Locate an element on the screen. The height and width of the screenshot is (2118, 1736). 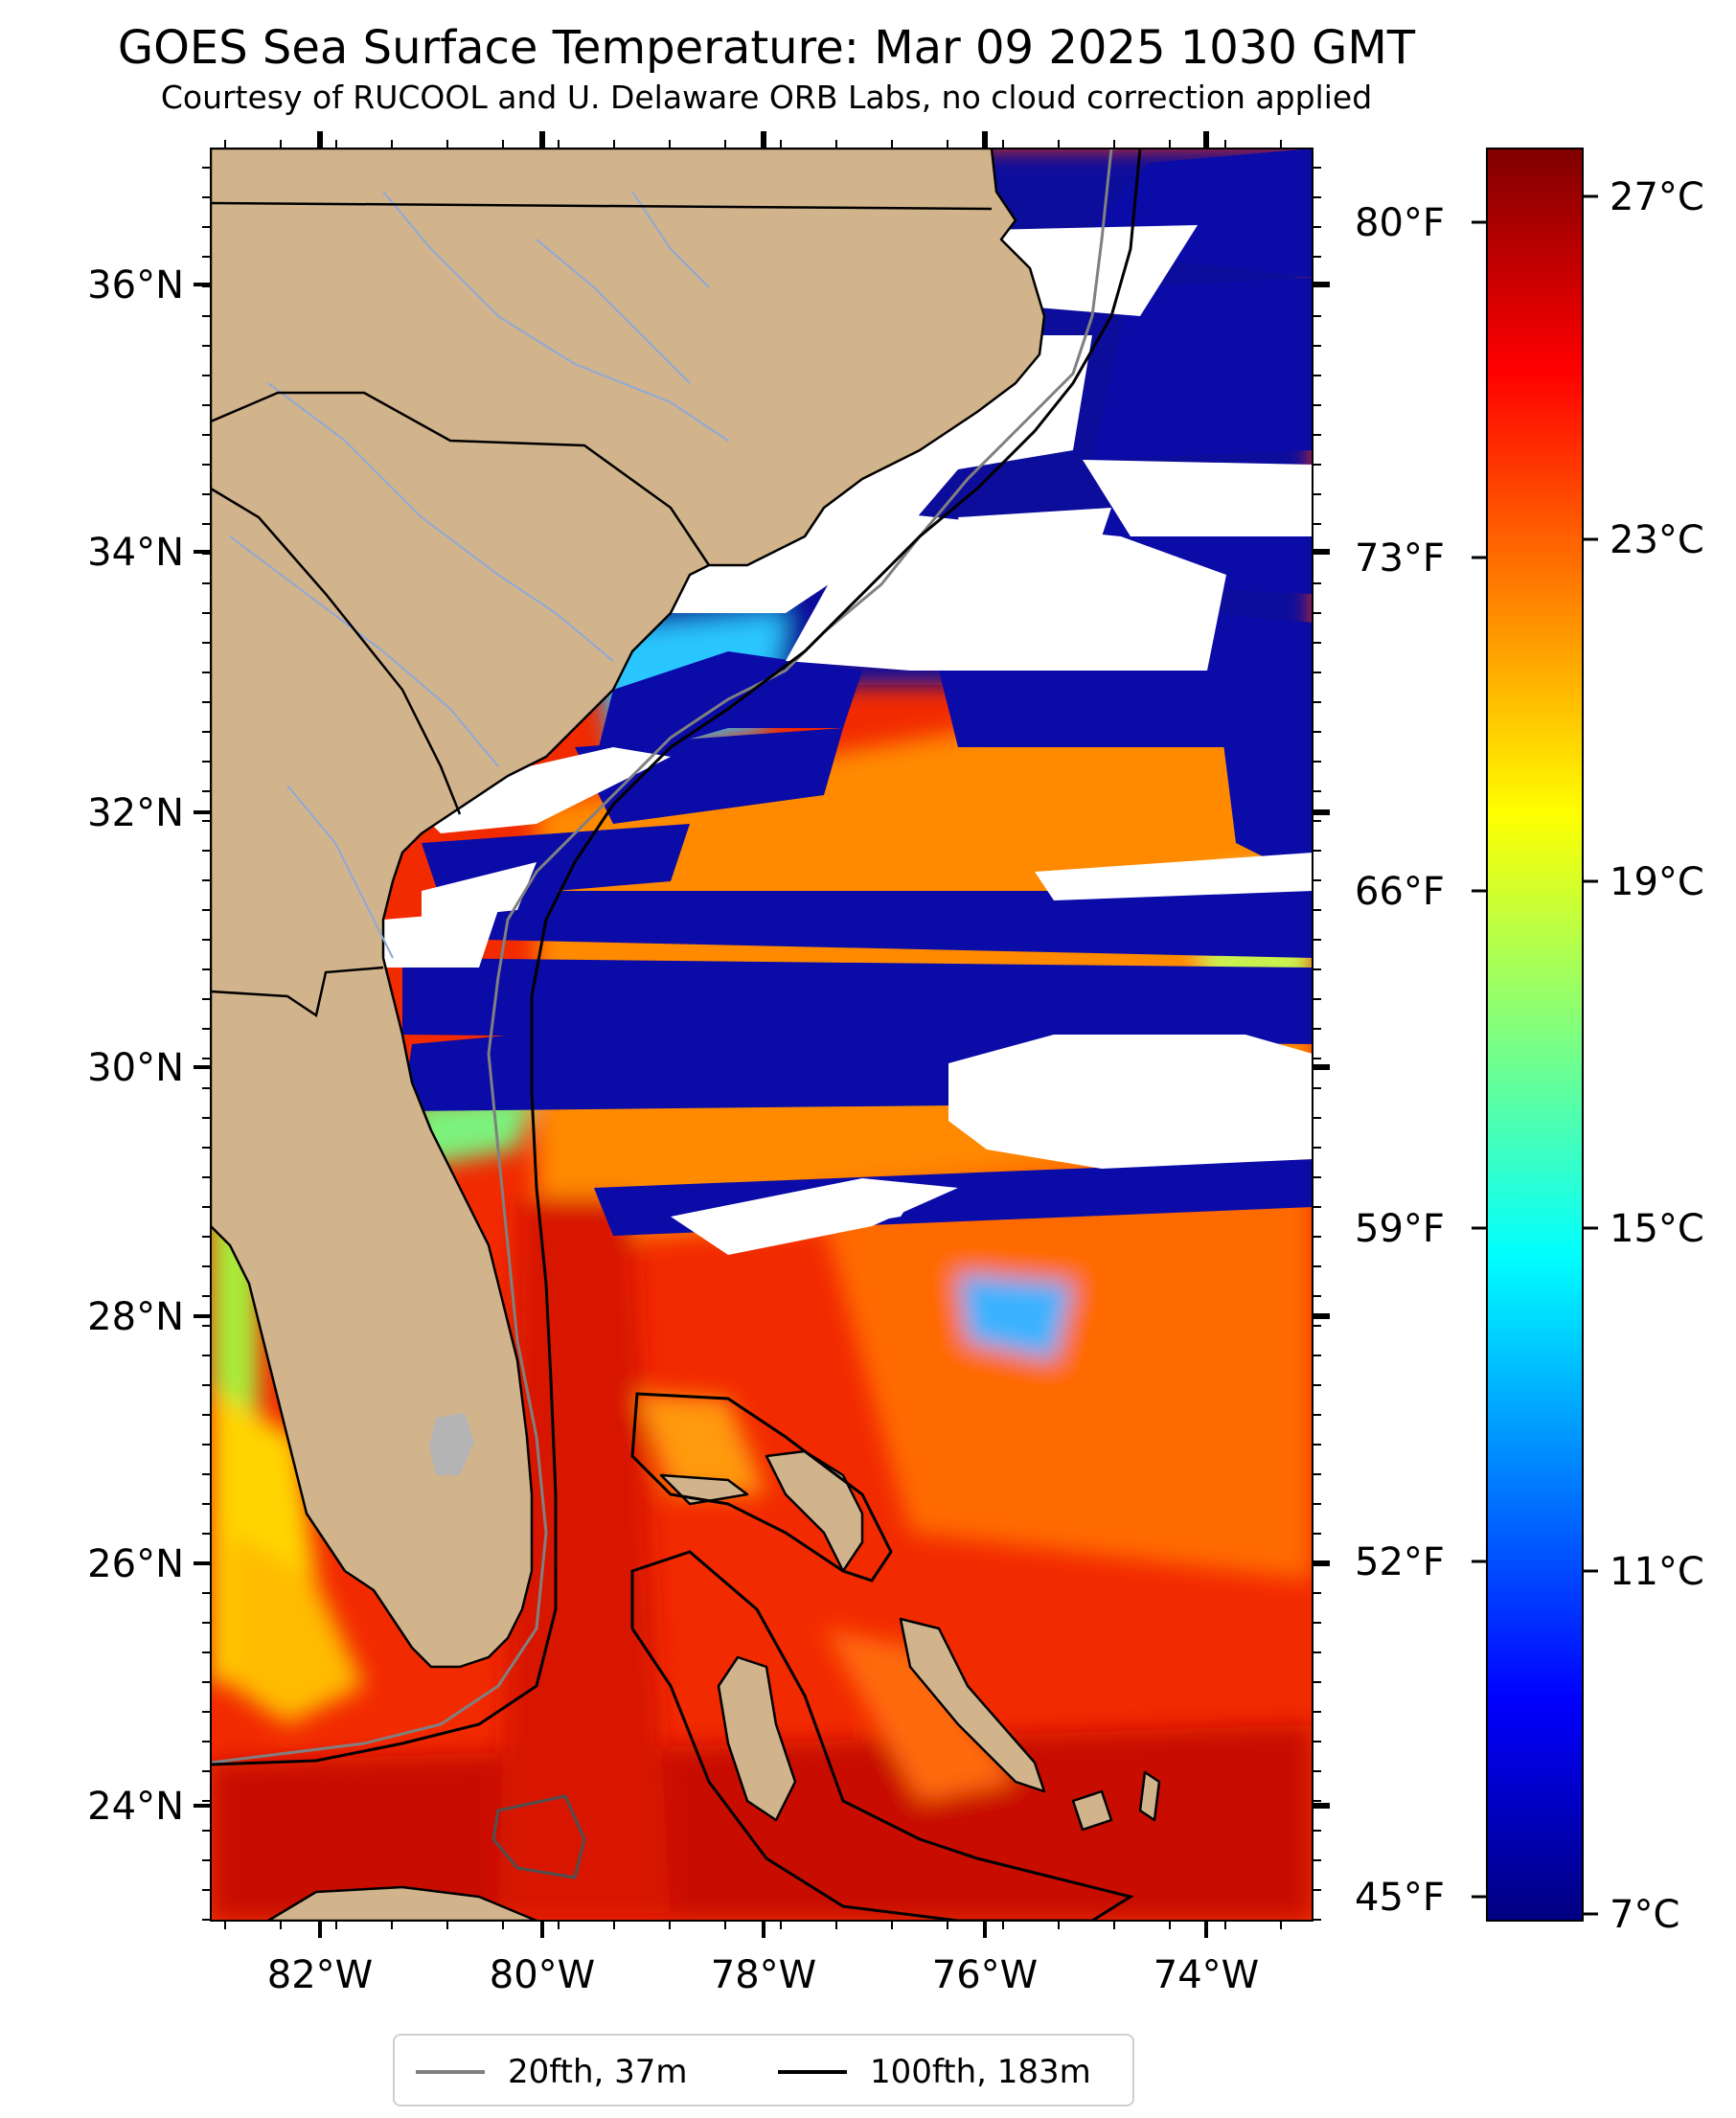
isobath-legend: 20fth, 37m 100fth, 183m is located at coordinates (763, 2070).